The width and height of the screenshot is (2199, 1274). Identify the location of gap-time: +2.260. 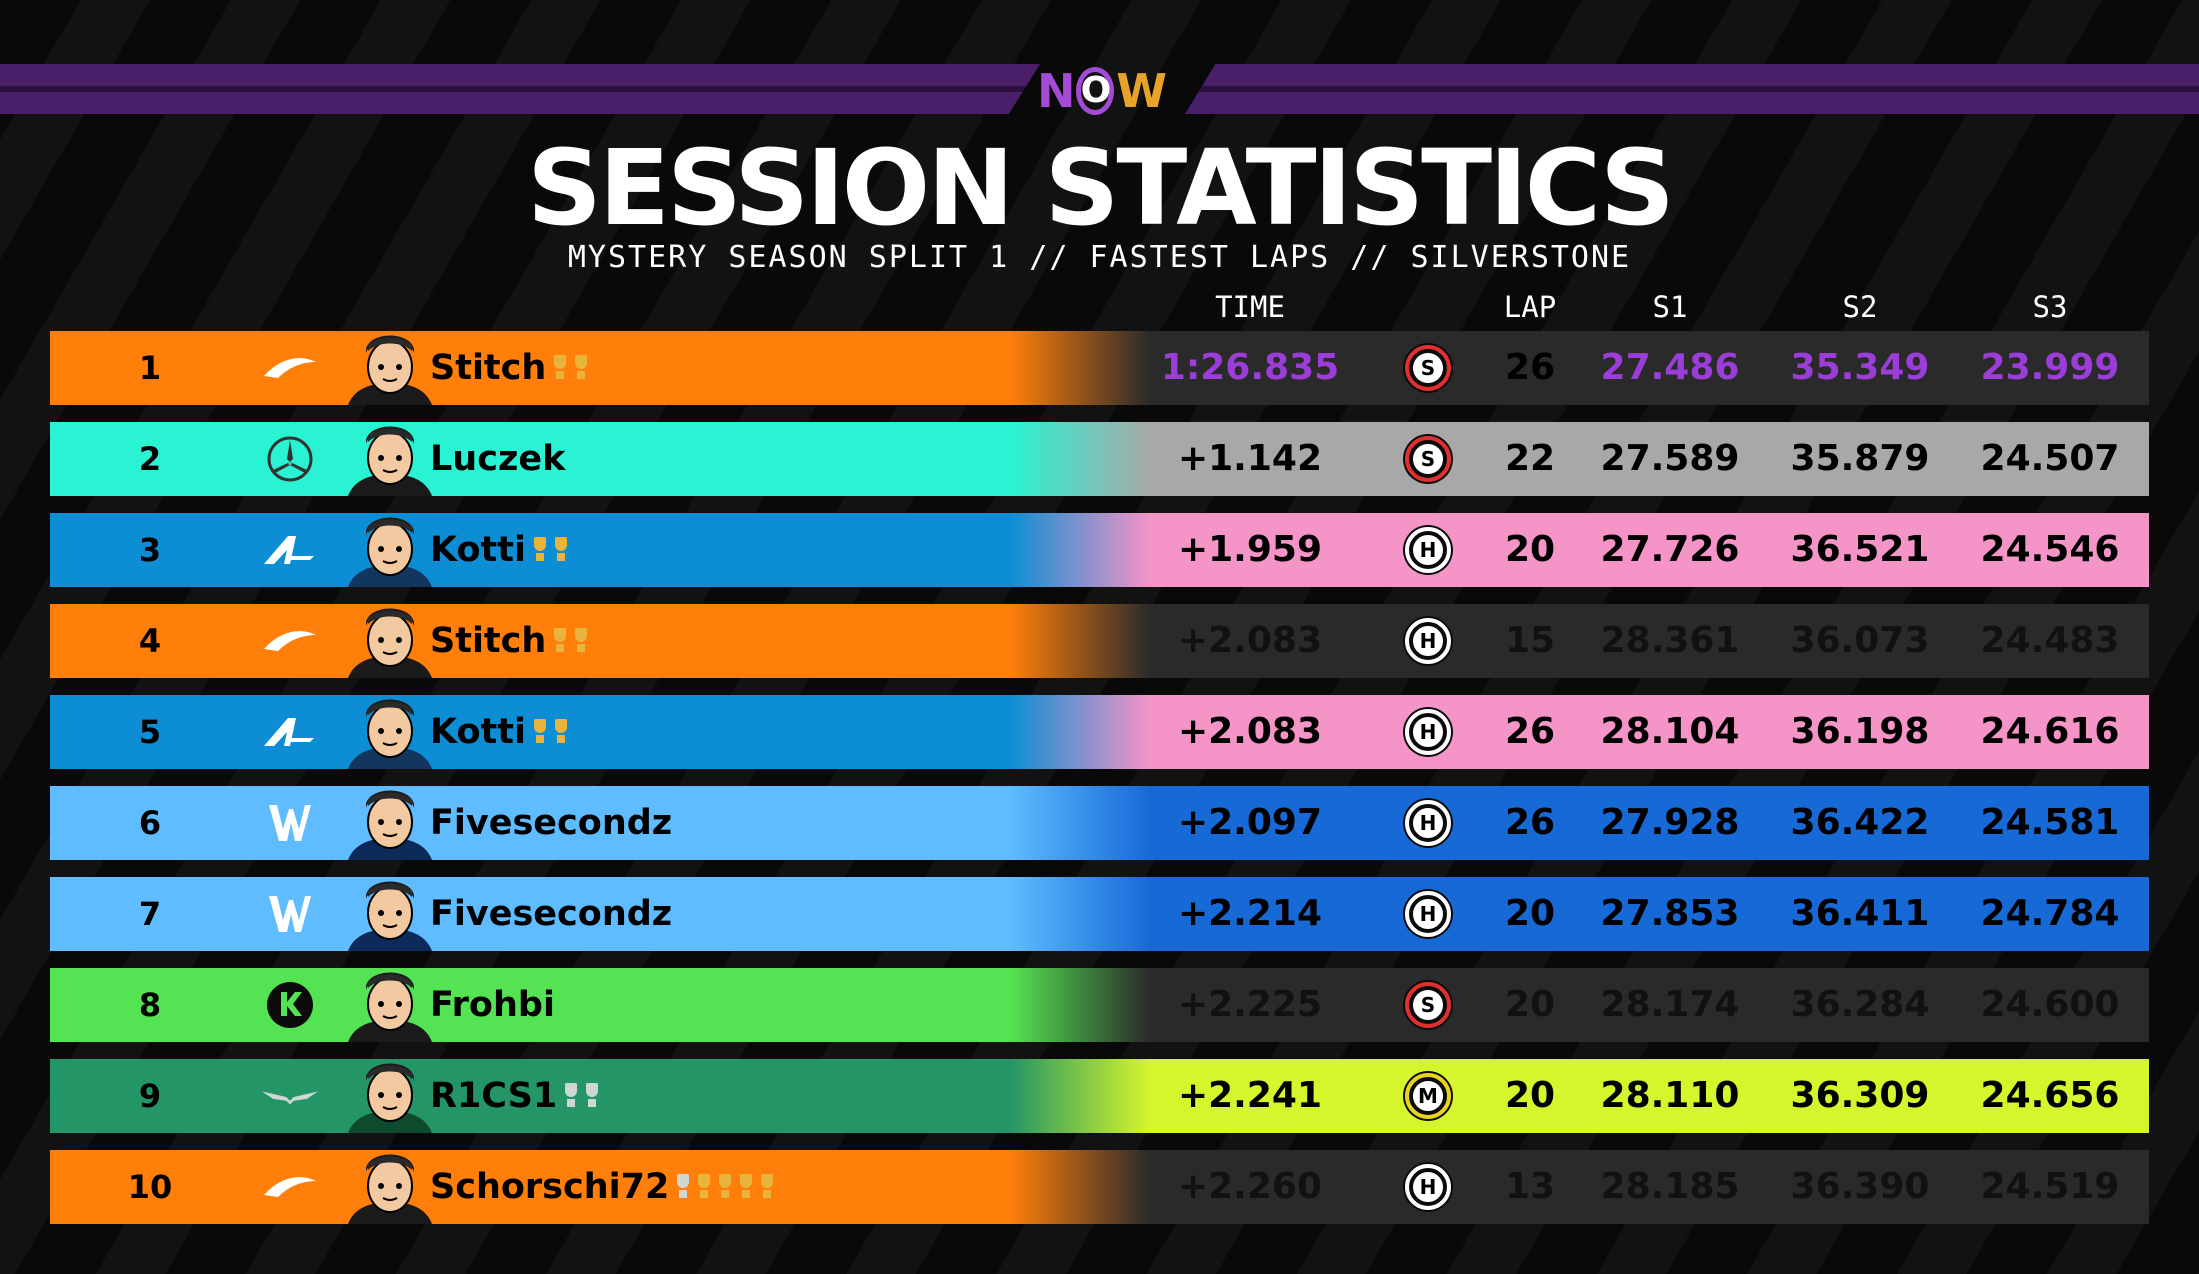
(1250, 1186).